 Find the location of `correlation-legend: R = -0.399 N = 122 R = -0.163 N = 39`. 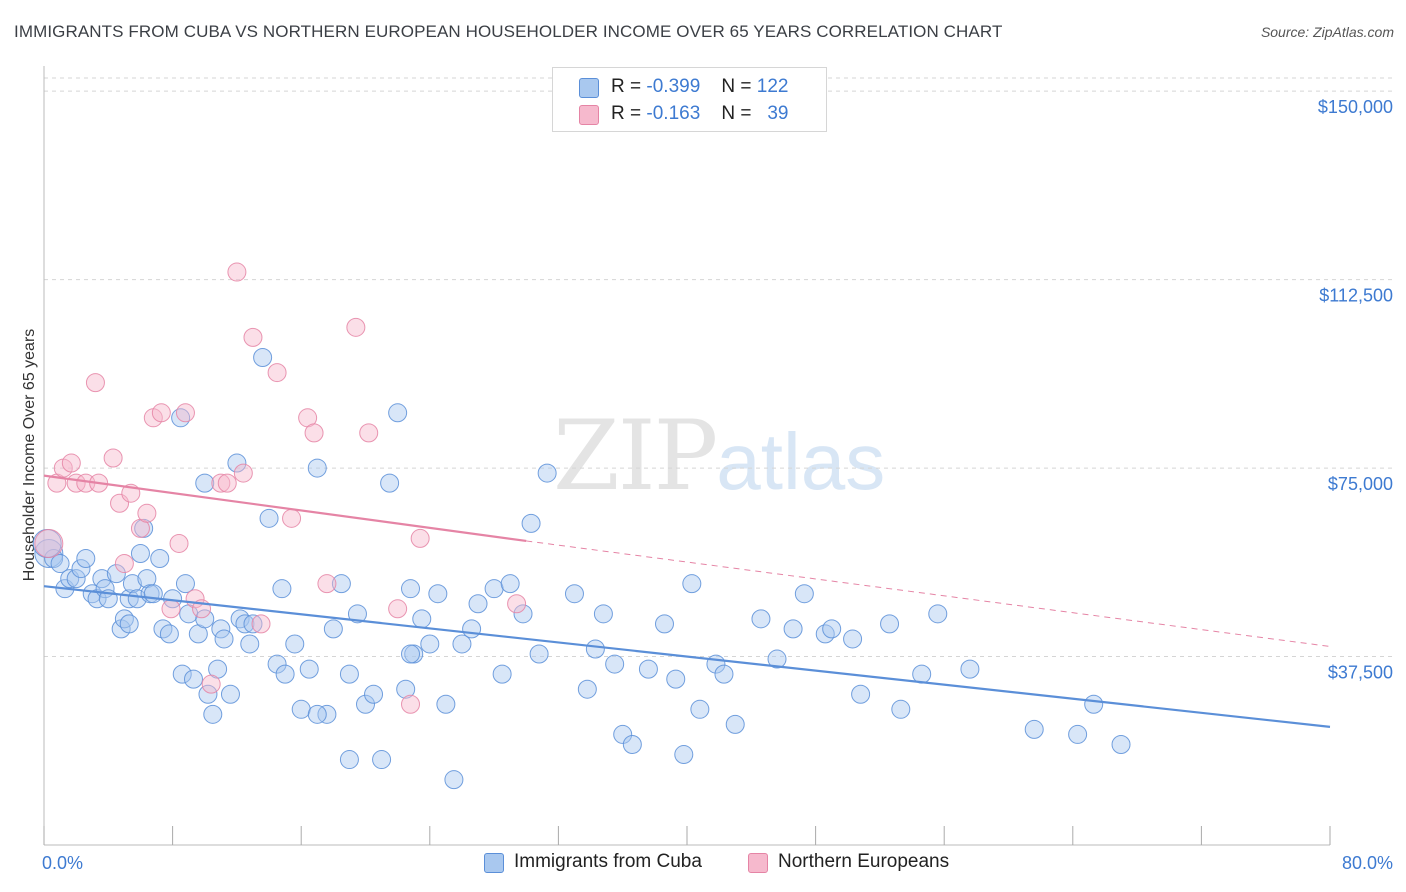

correlation-legend: R = -0.399 N = 122 R = -0.163 N = 39 is located at coordinates (689, 99).